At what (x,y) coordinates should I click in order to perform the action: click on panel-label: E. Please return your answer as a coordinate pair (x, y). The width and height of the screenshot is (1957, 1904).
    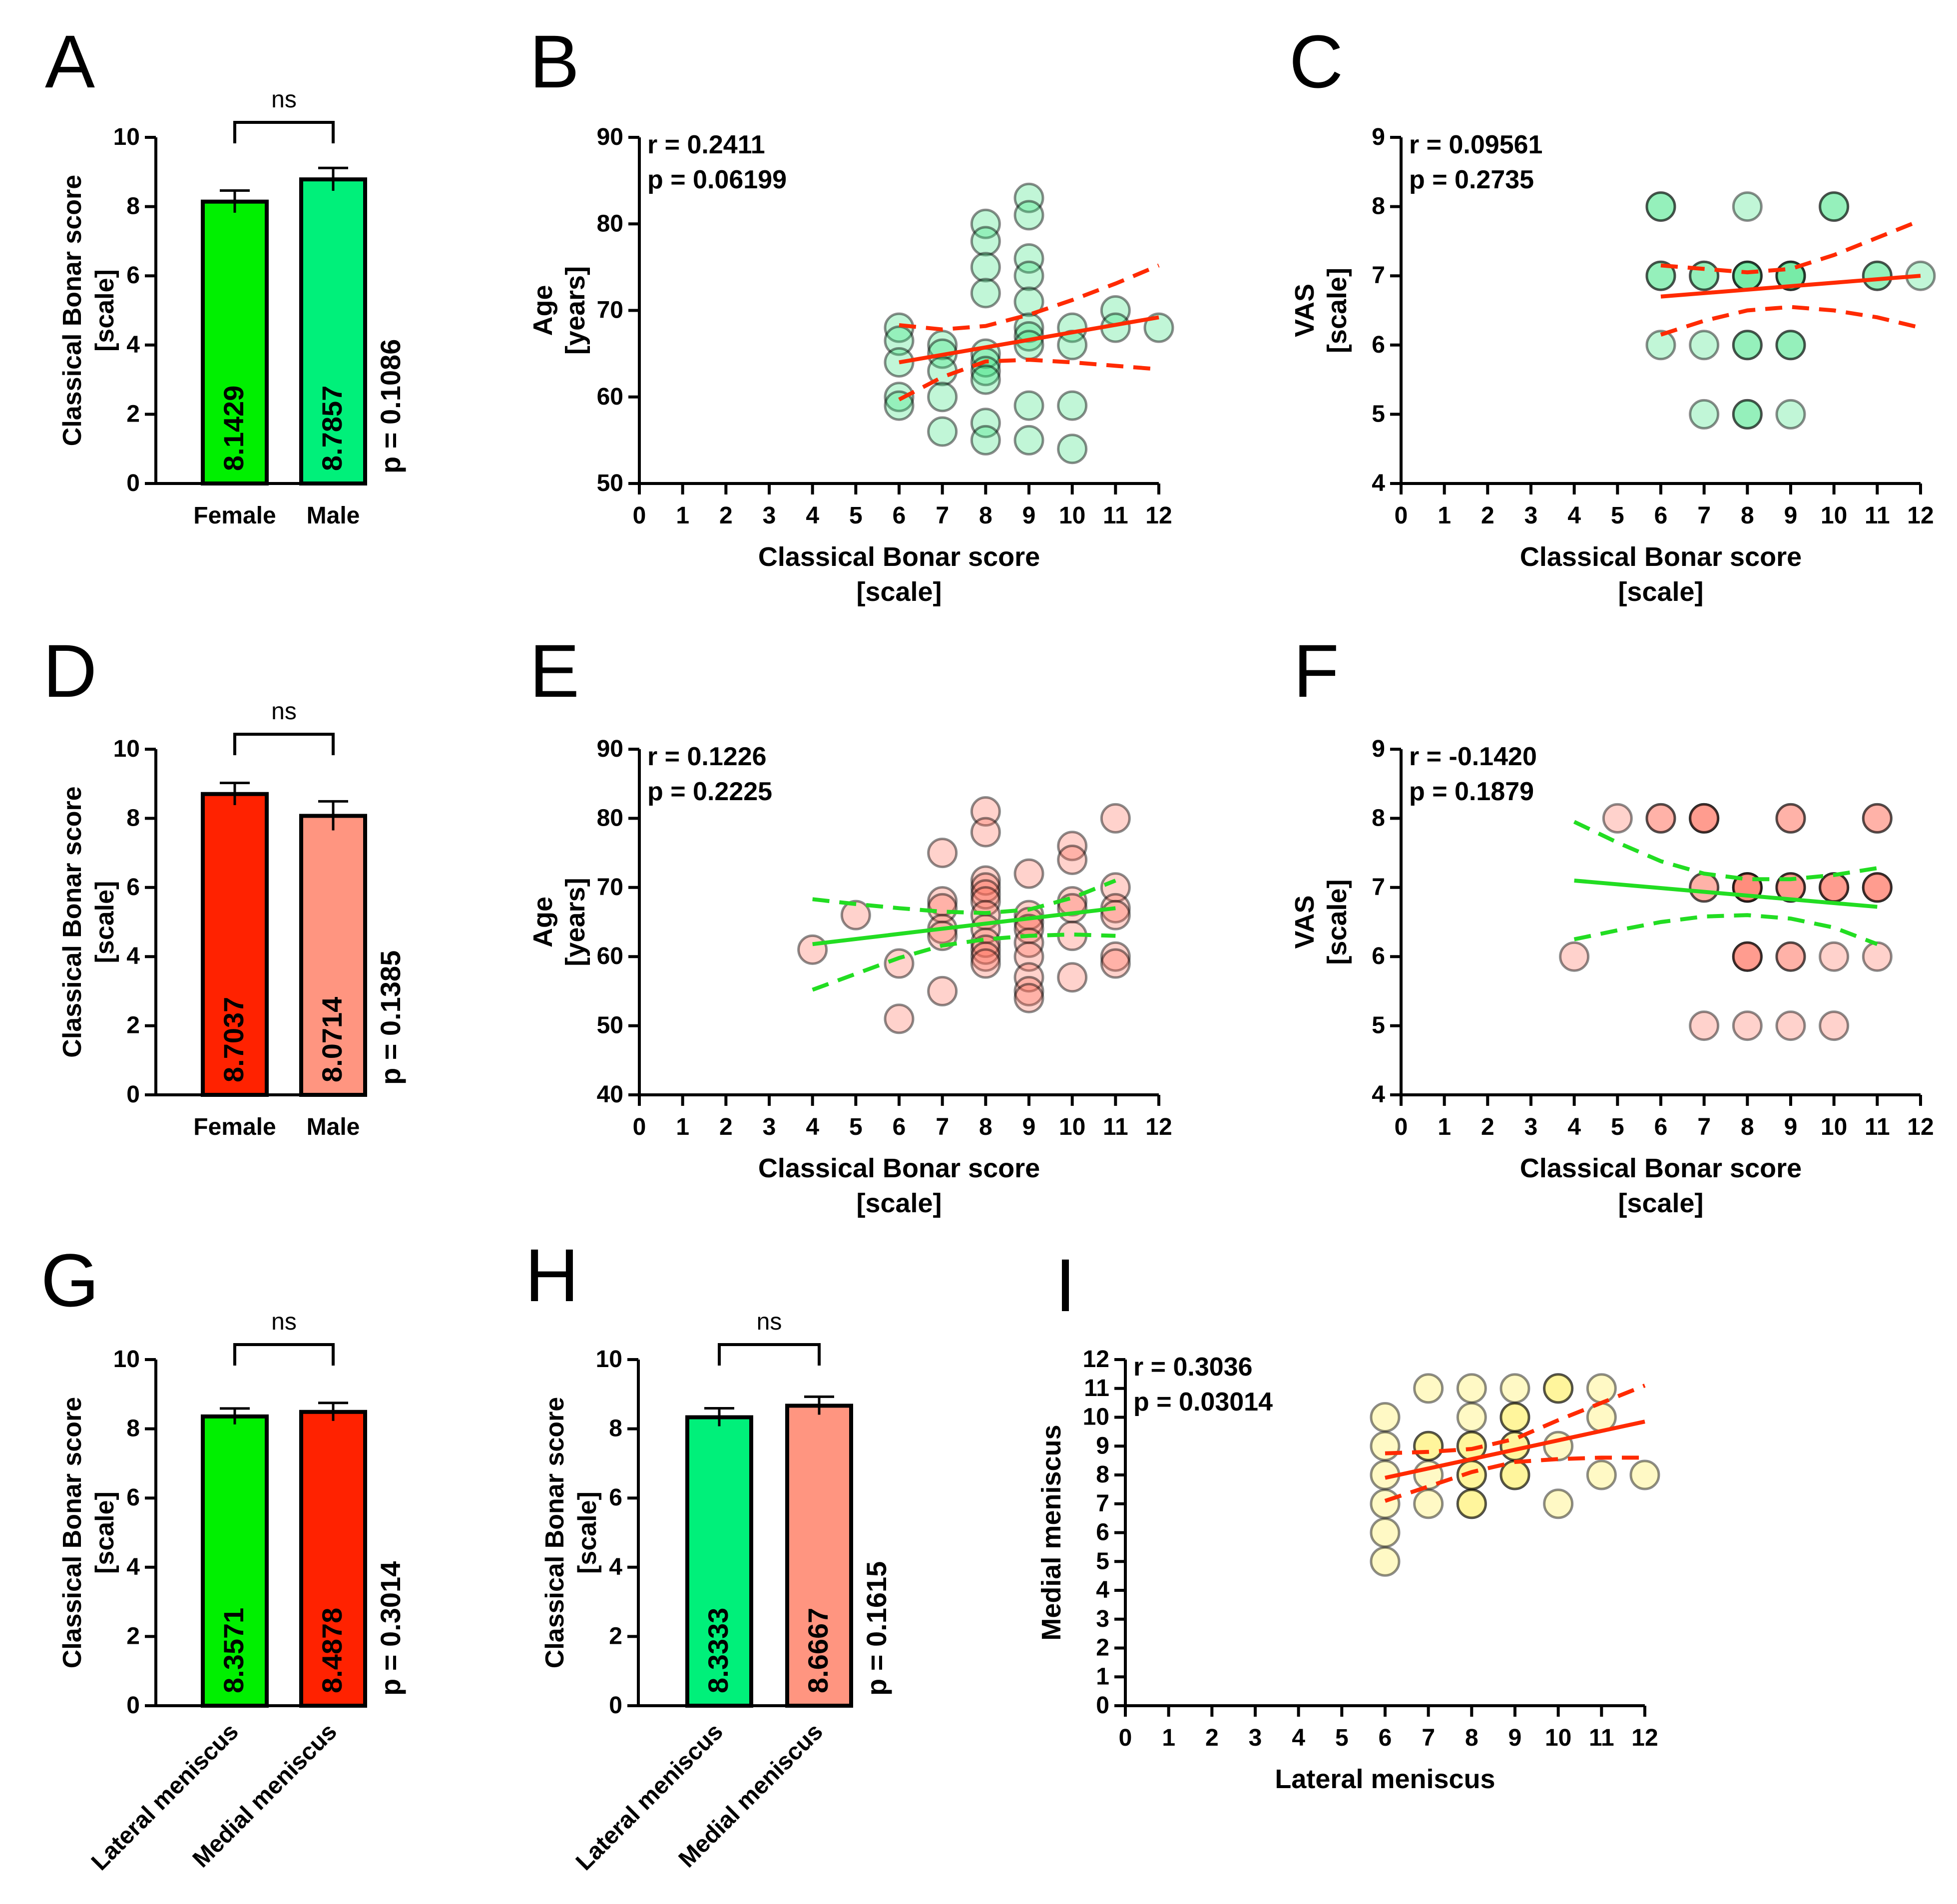
    Looking at the image, I should click on (554, 671).